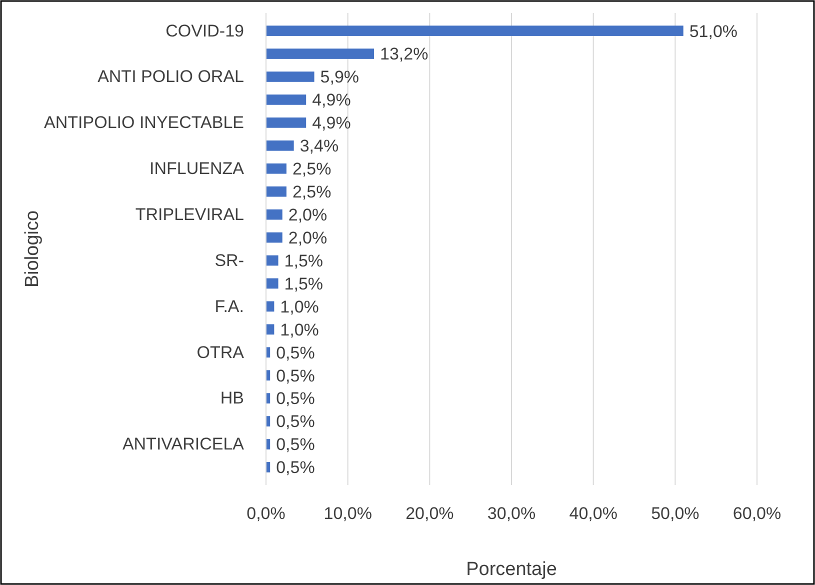 This screenshot has height=585, width=815. What do you see at coordinates (232, 398) in the screenshot?
I see `y-tick-label: HB` at bounding box center [232, 398].